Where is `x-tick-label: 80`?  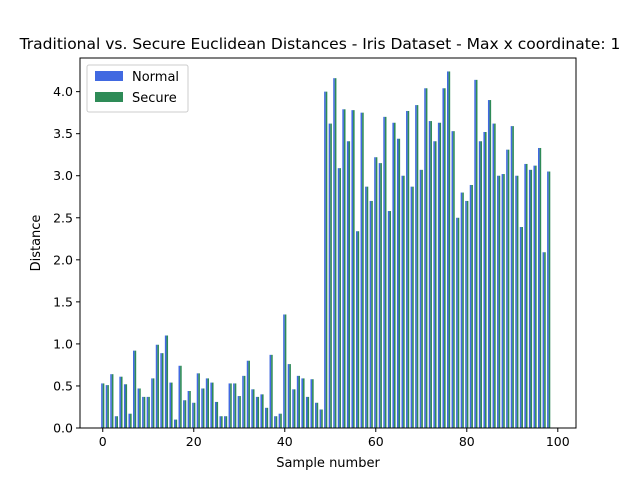 x-tick-label: 80 is located at coordinates (467, 441).